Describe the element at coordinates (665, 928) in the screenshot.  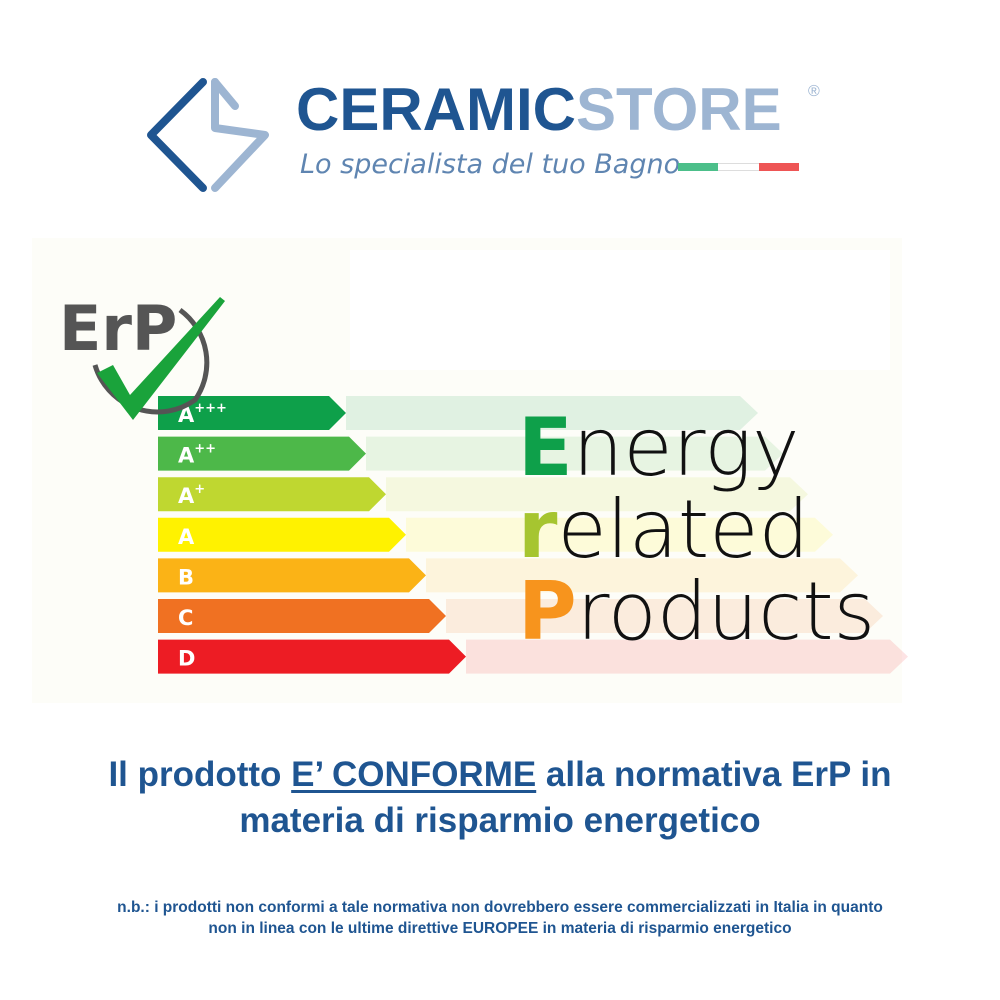
I see `footnote-line2c: in materia di risparmio energetico` at that location.